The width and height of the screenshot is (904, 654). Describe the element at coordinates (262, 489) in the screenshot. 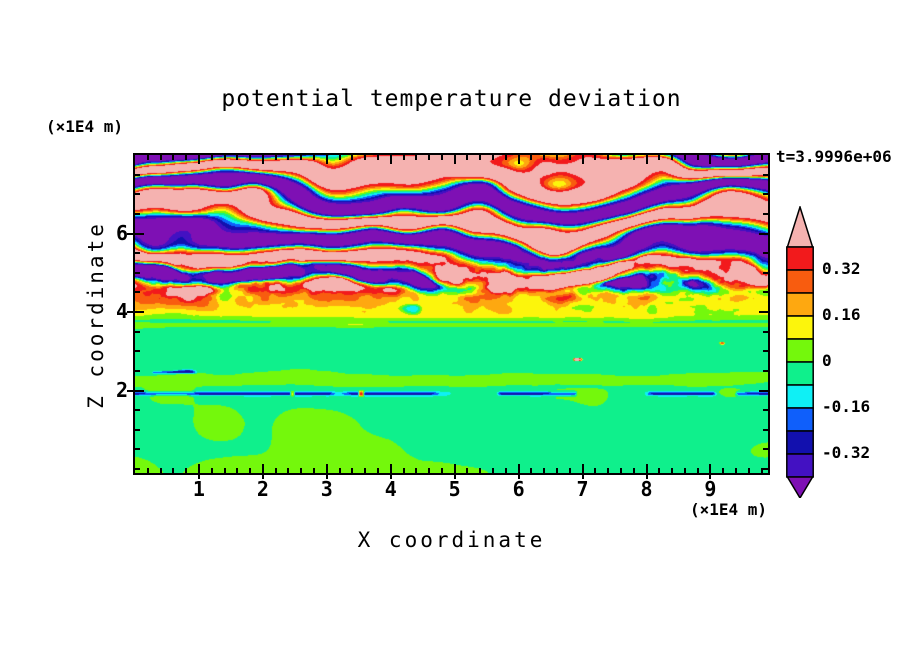

I see `x-axis-tick-label: 2` at that location.